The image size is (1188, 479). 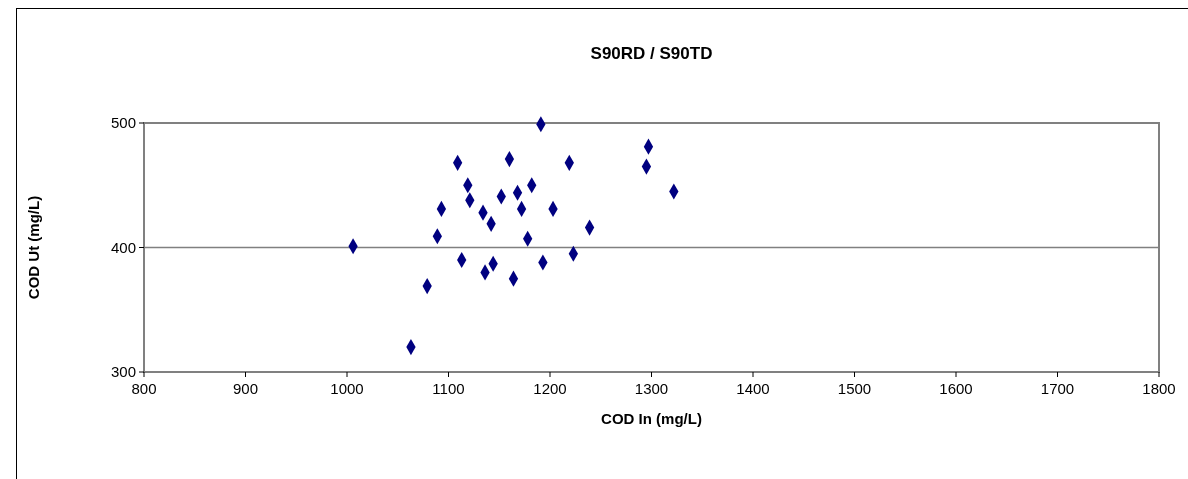 What do you see at coordinates (33, 247) in the screenshot?
I see `y-axis-title: COD Ut (mg/L)` at bounding box center [33, 247].